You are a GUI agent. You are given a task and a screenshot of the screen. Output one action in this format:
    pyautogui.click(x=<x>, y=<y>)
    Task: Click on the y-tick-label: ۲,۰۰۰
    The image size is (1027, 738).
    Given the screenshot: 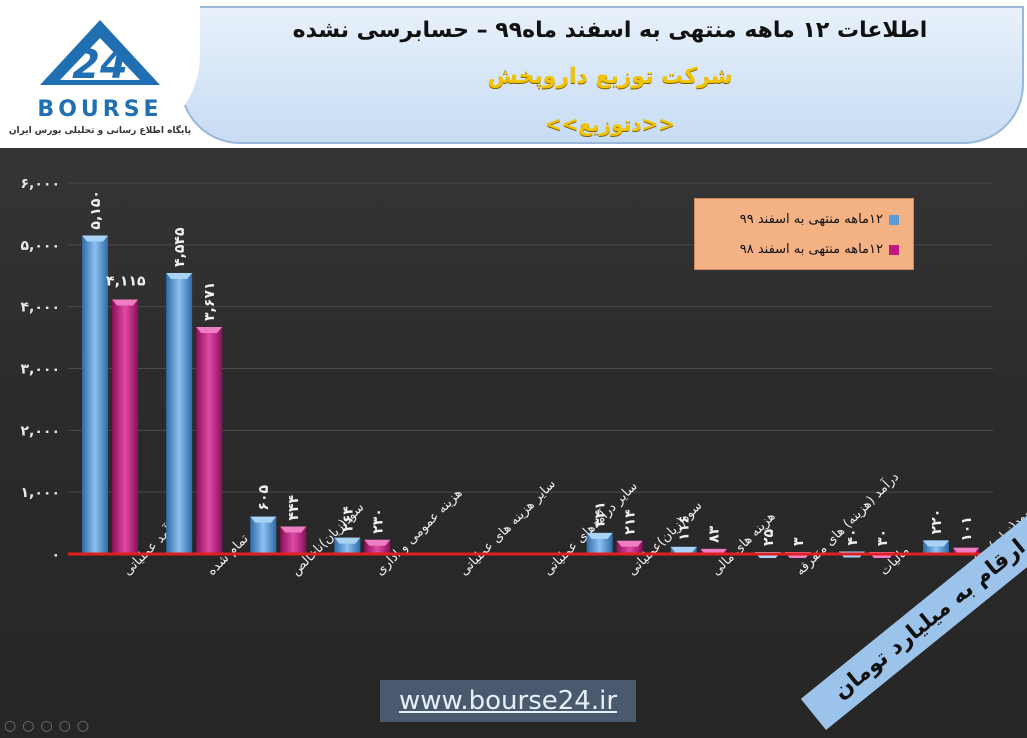 What is the action you would take?
    pyautogui.click(x=41, y=431)
    